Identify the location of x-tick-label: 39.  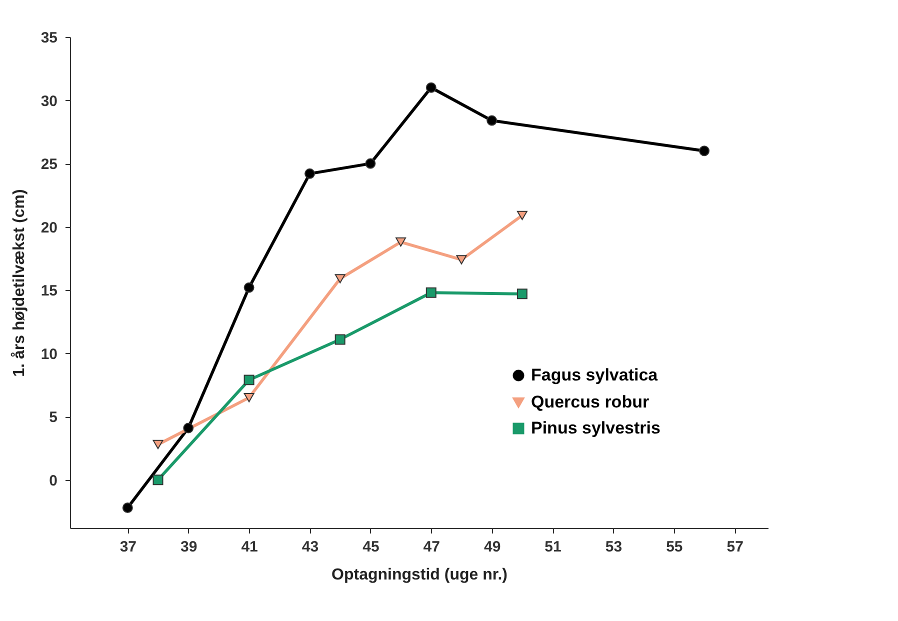
(189, 547).